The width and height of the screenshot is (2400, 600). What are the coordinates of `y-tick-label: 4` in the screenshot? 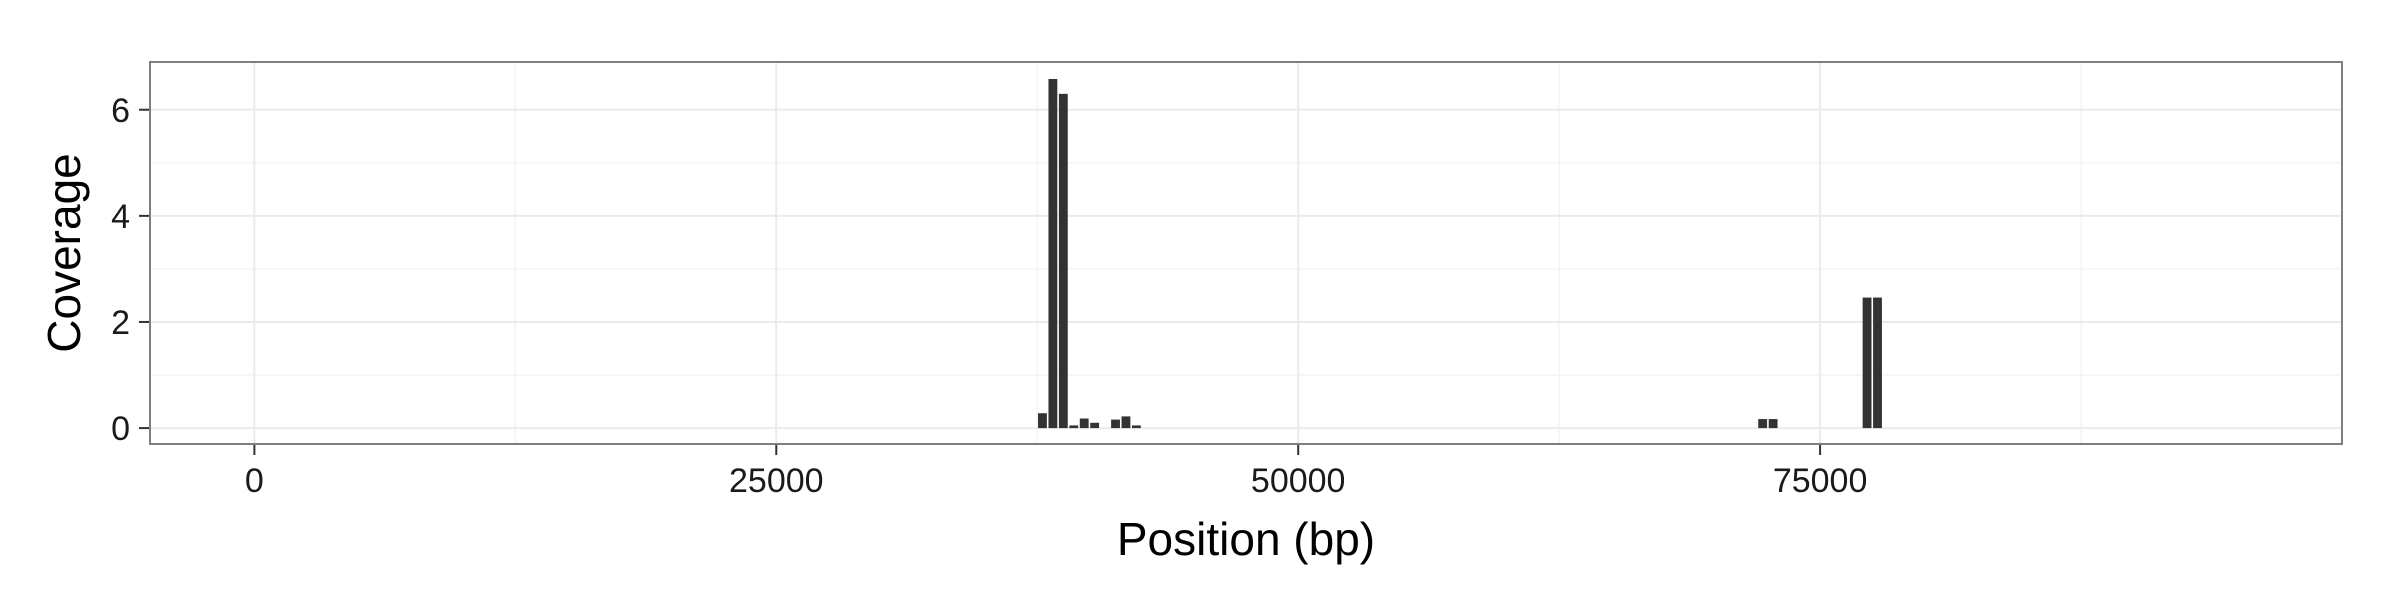 It's located at (120, 217).